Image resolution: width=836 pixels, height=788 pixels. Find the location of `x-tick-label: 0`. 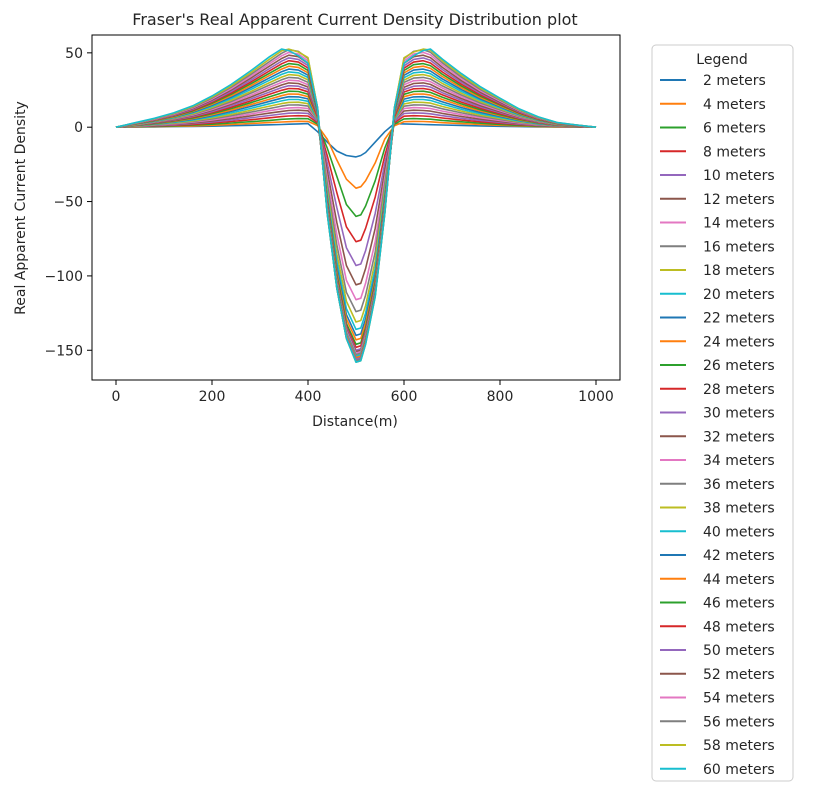

x-tick-label: 0 is located at coordinates (116, 397).